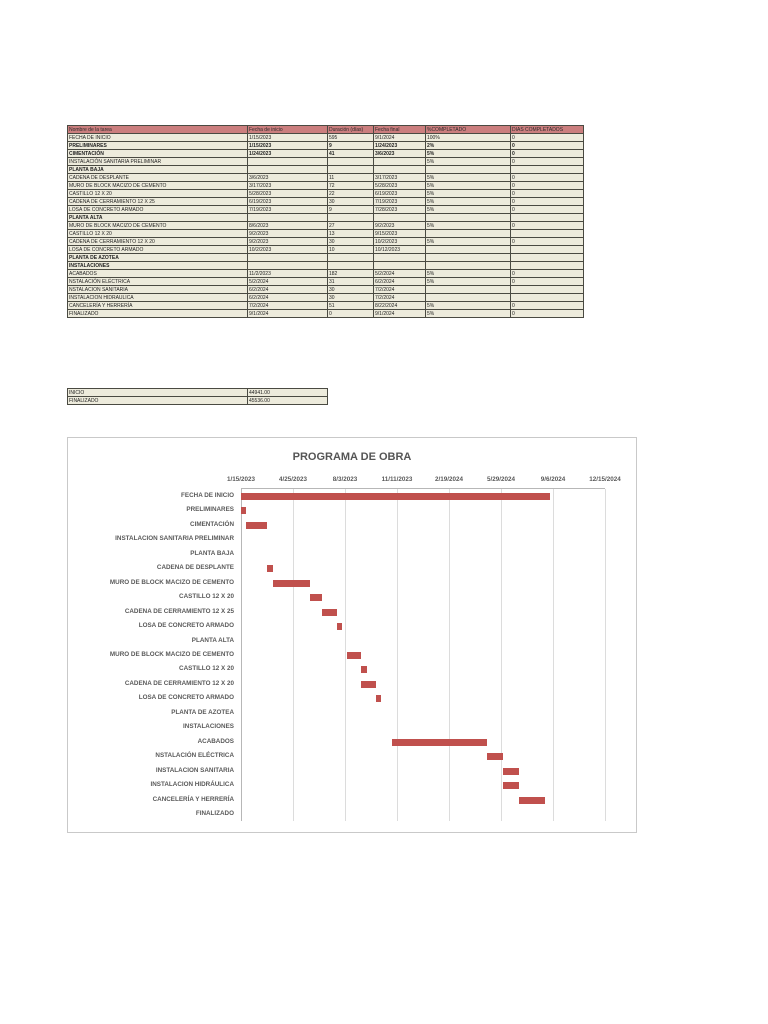  I want to click on task-row: ACABADOS 11/2/2023 182 5/2/2024 5% 0, so click(325, 273).